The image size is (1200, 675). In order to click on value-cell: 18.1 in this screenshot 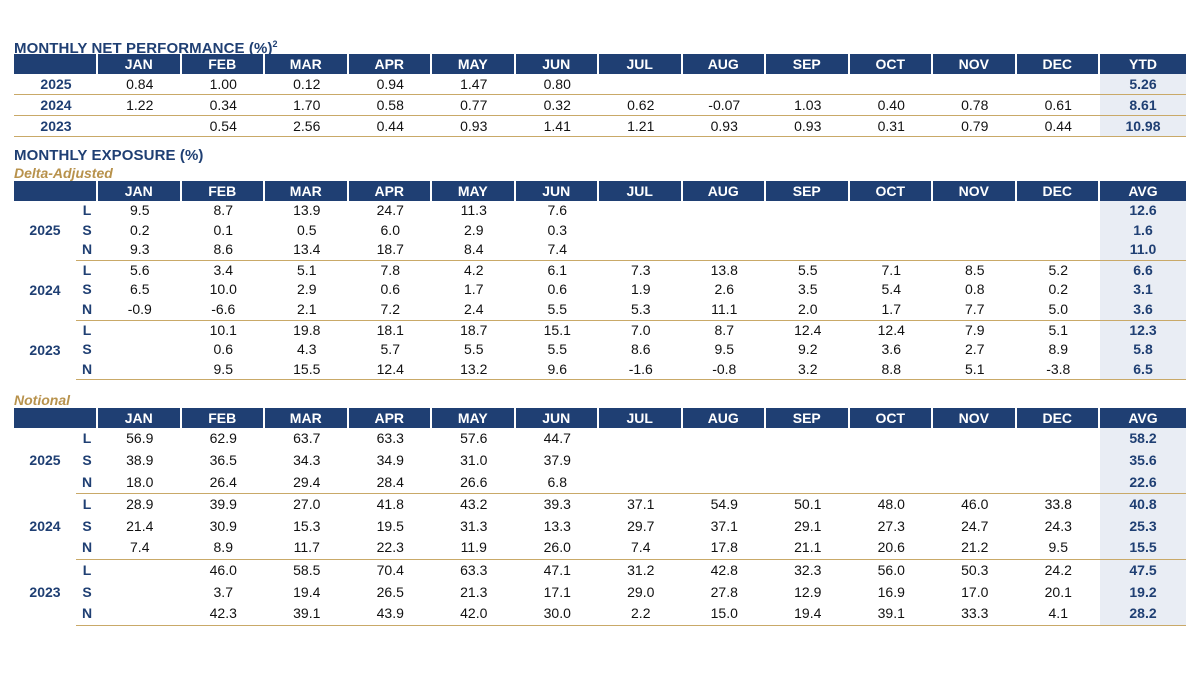, I will do `click(390, 329)`.